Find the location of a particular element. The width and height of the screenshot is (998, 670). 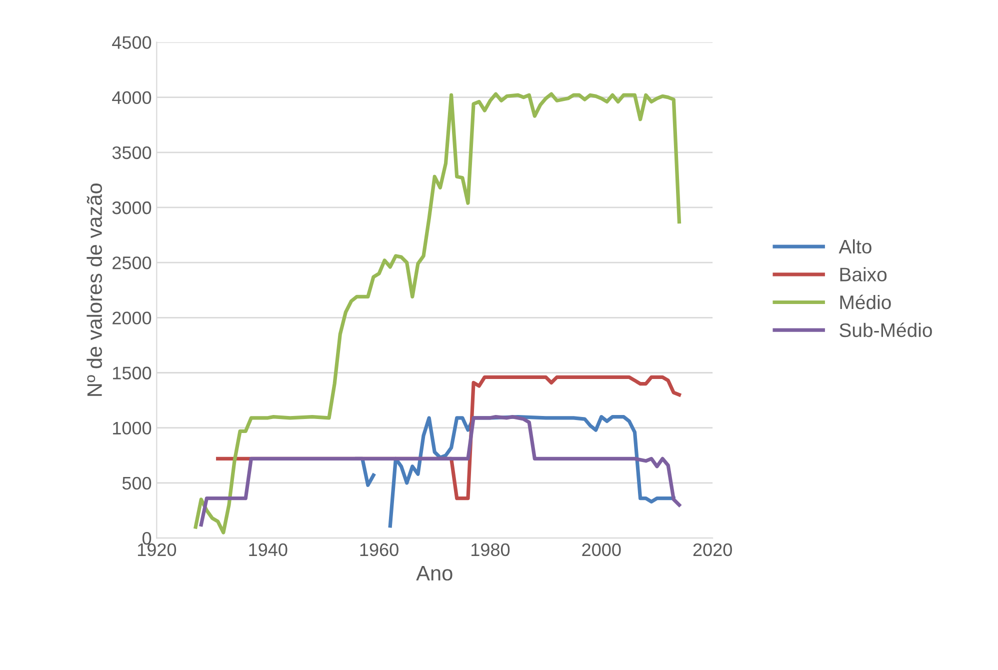

y-tick-label: 500 is located at coordinates (137, 483).